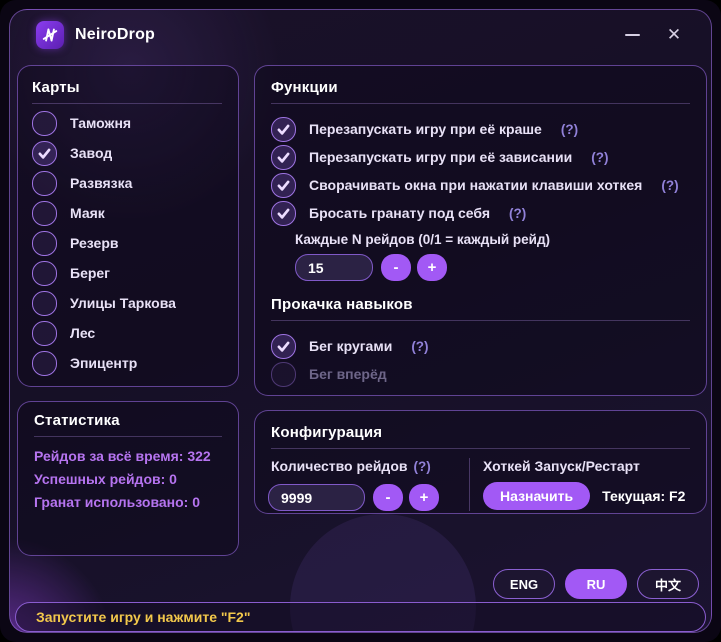  Describe the element at coordinates (127, 273) in the screenshot. I see `map-item-row: Берег` at that location.